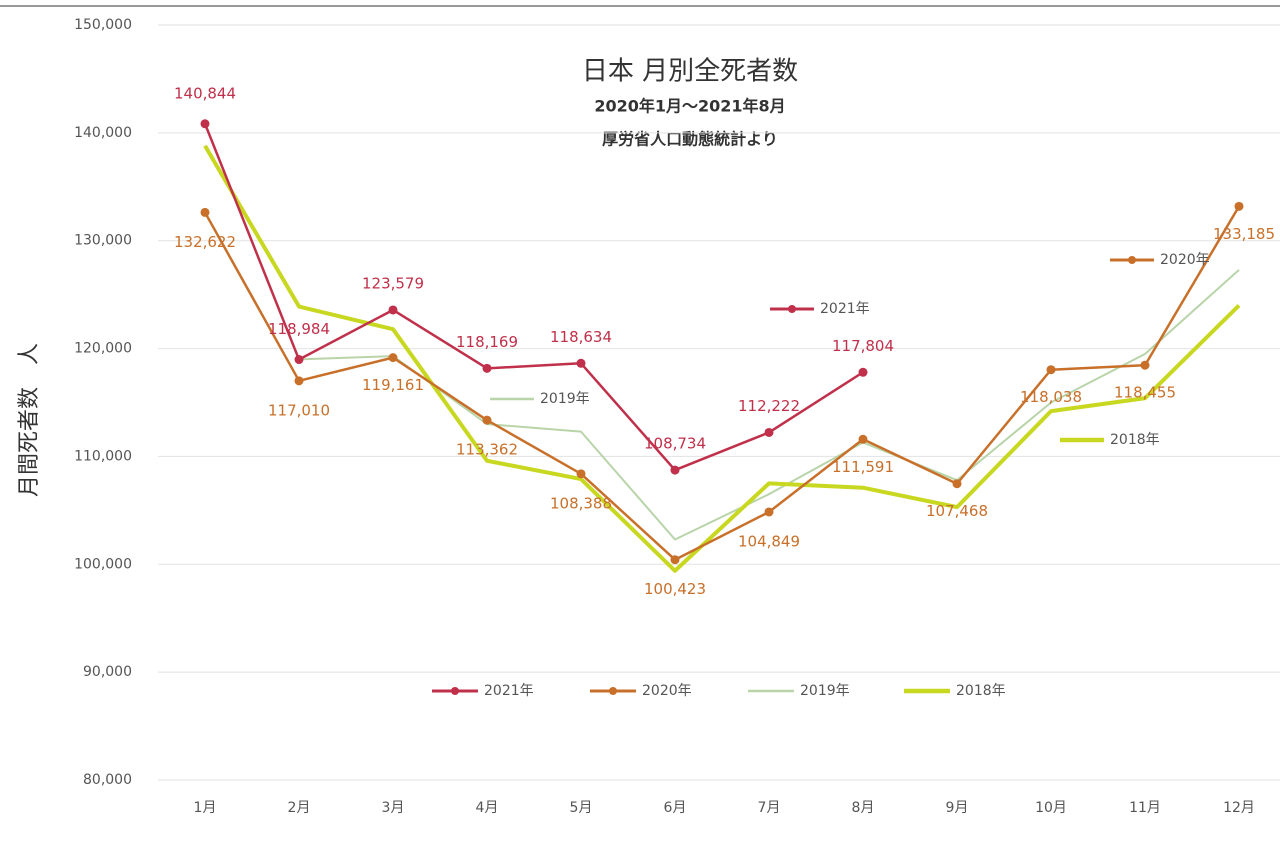  What do you see at coordinates (769, 406) in the screenshot?
I see `data-label: 112,222` at bounding box center [769, 406].